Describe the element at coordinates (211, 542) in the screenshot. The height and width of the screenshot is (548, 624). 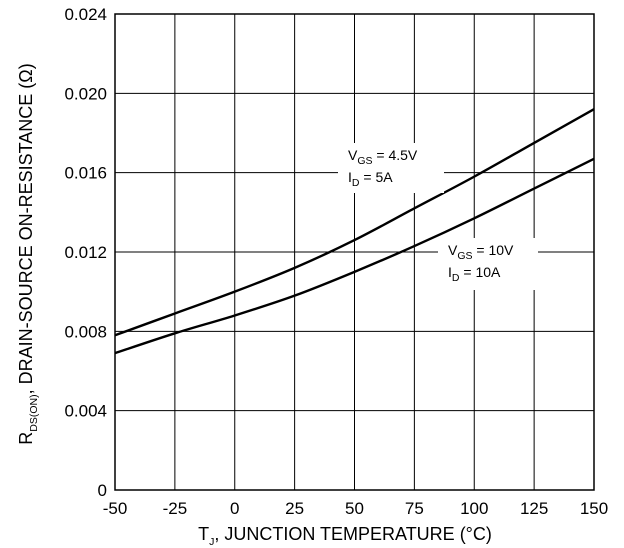
I see `x-axis-title-sub: J` at that location.